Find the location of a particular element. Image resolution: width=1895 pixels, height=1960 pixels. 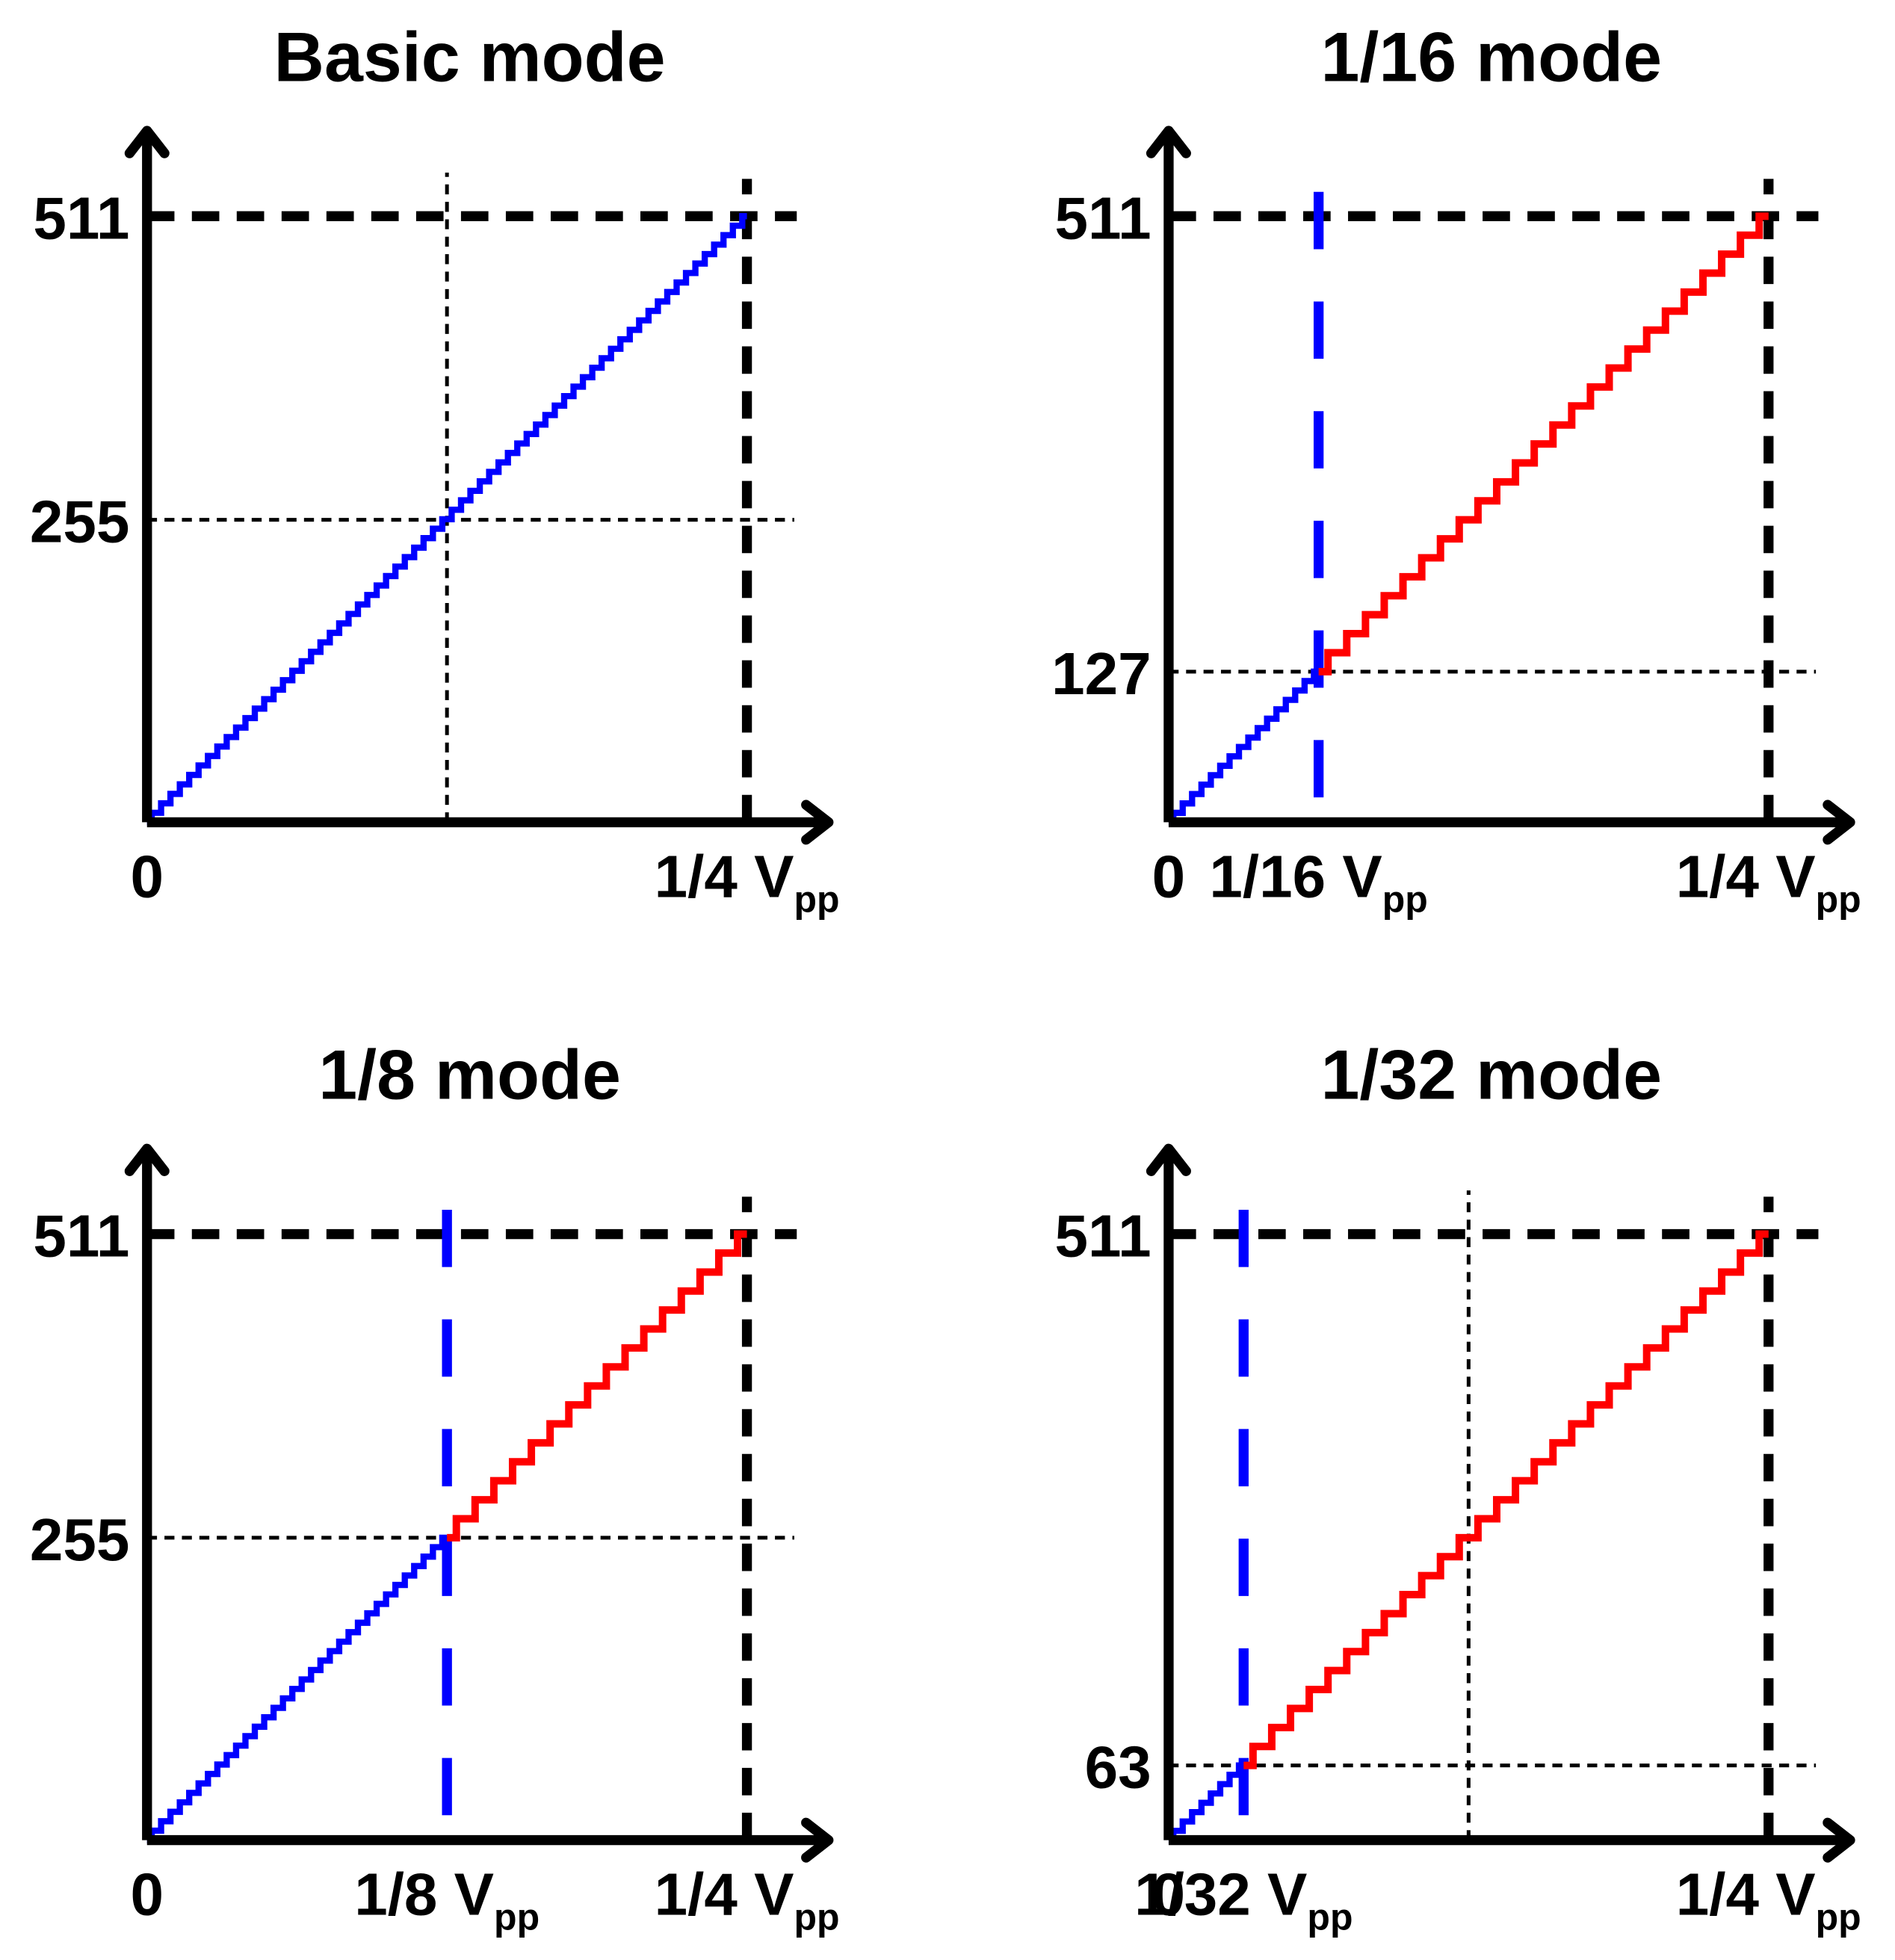

chart-title: 1/32 mode is located at coordinates (1491, 1075).